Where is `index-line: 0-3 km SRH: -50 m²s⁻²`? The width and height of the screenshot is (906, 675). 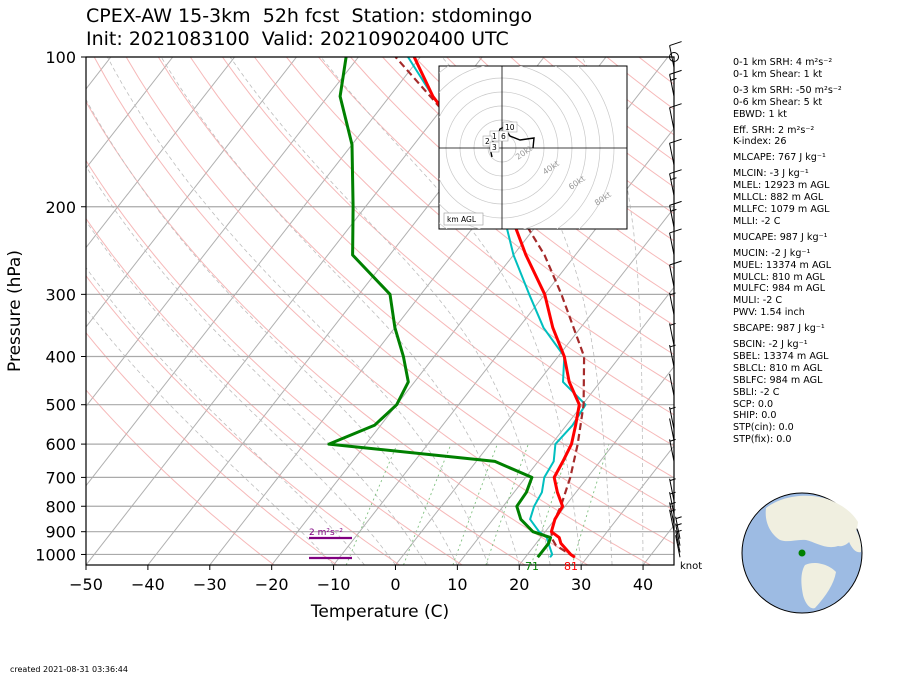 index-line: 0-3 km SRH: -50 m²s⁻² is located at coordinates (787, 90).